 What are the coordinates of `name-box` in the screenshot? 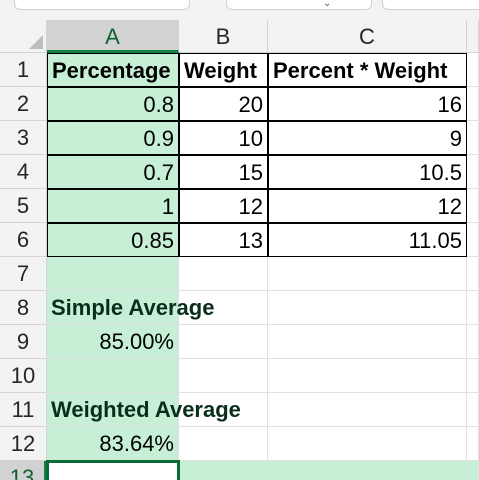 It's located at (102, 5).